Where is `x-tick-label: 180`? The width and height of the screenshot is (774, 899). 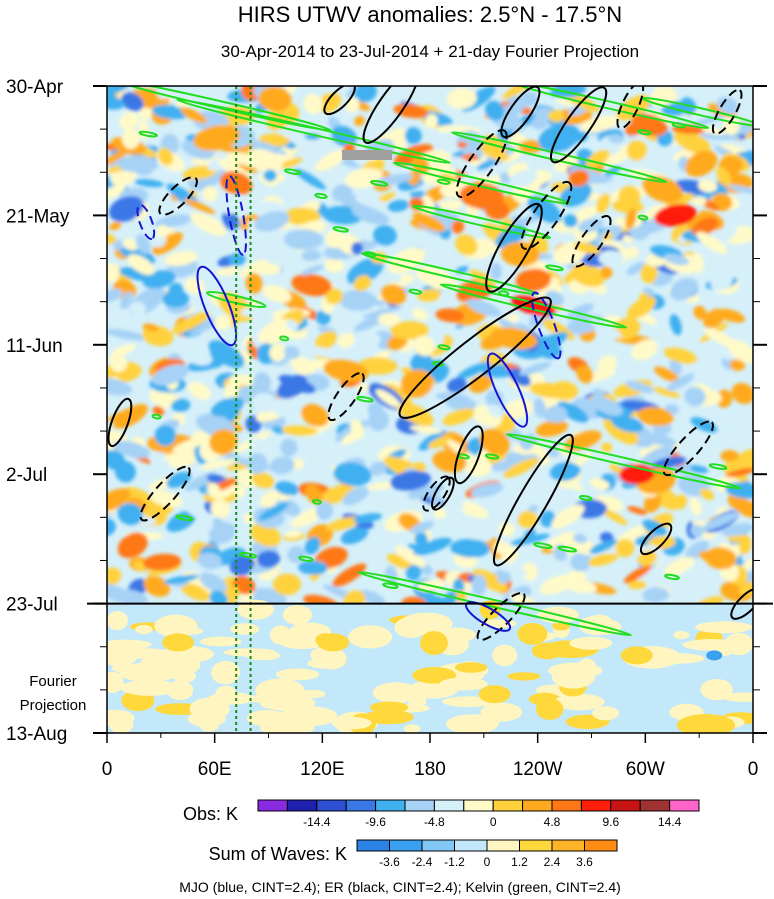
x-tick-label: 180 is located at coordinates (430, 769).